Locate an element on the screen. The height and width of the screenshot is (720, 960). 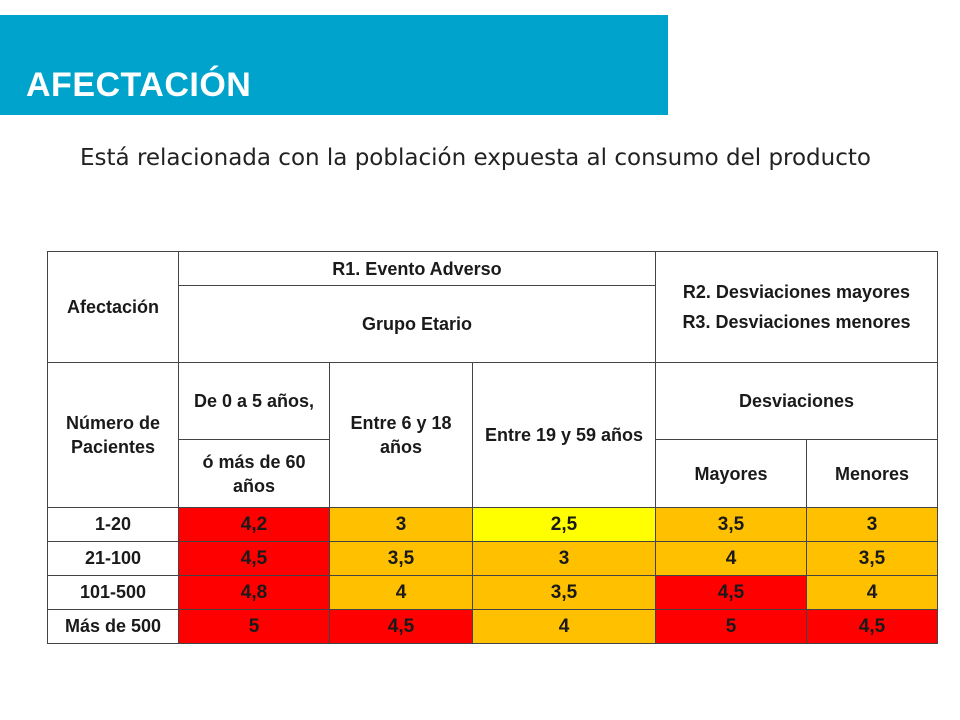
header-col-6-18-label: Entre 6 y 18 años is located at coordinates (401, 435).